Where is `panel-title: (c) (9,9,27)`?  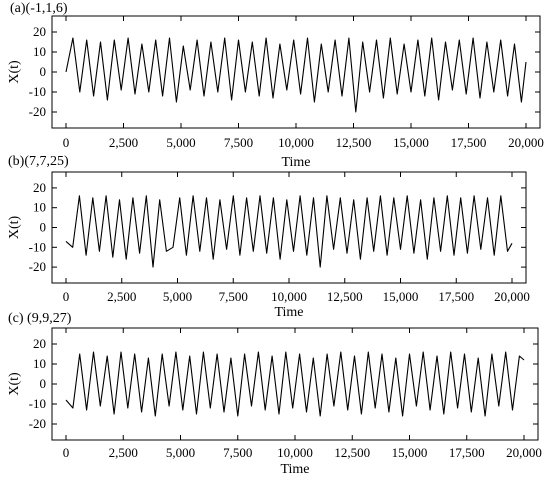 panel-title: (c) (9,9,27) is located at coordinates (40, 318).